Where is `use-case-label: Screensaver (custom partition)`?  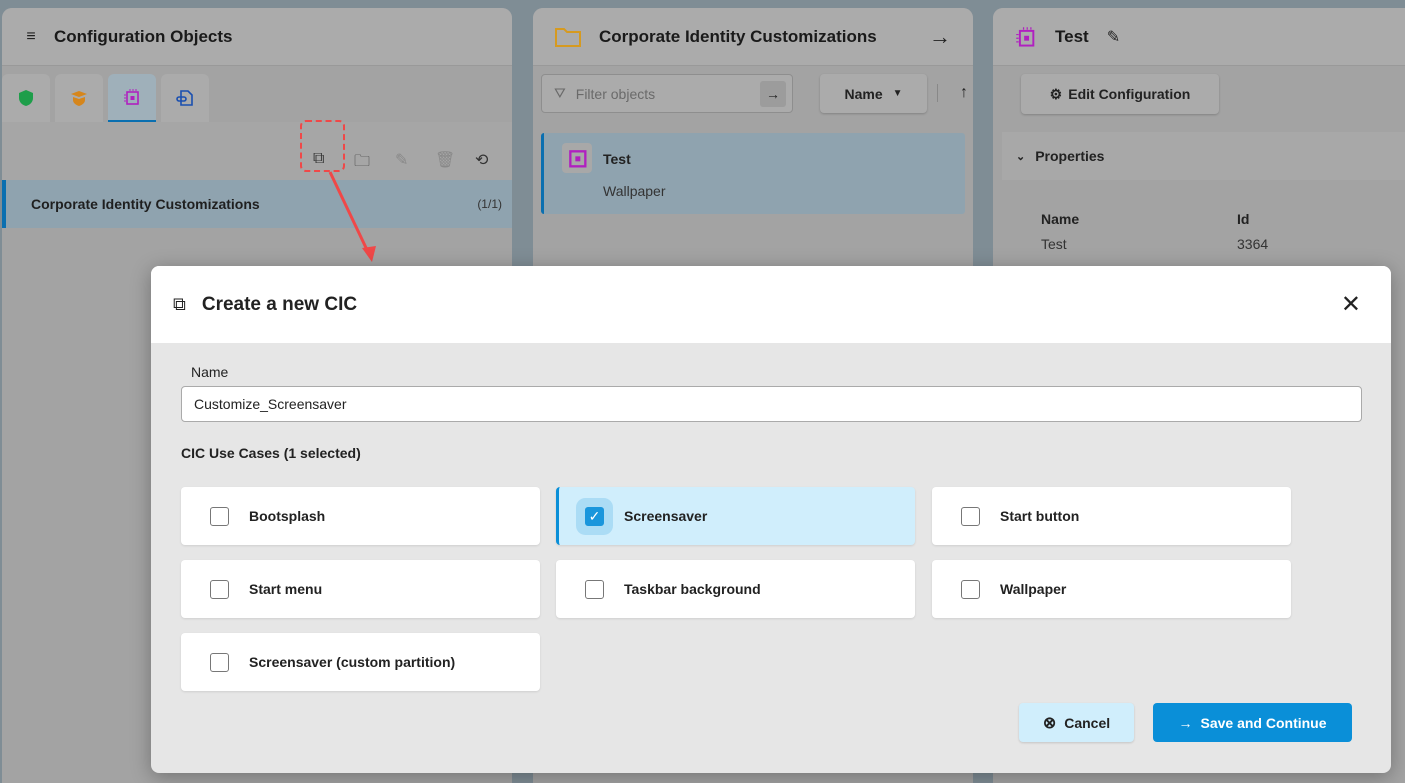
use-case-label: Screensaver (custom partition) is located at coordinates (352, 662).